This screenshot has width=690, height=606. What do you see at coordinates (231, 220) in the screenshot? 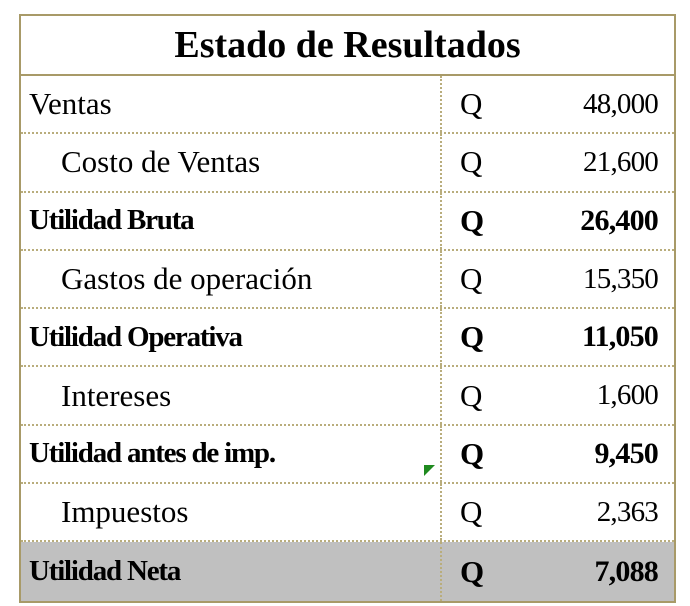
I see `row-label: Utilidad Bruta` at bounding box center [231, 220].